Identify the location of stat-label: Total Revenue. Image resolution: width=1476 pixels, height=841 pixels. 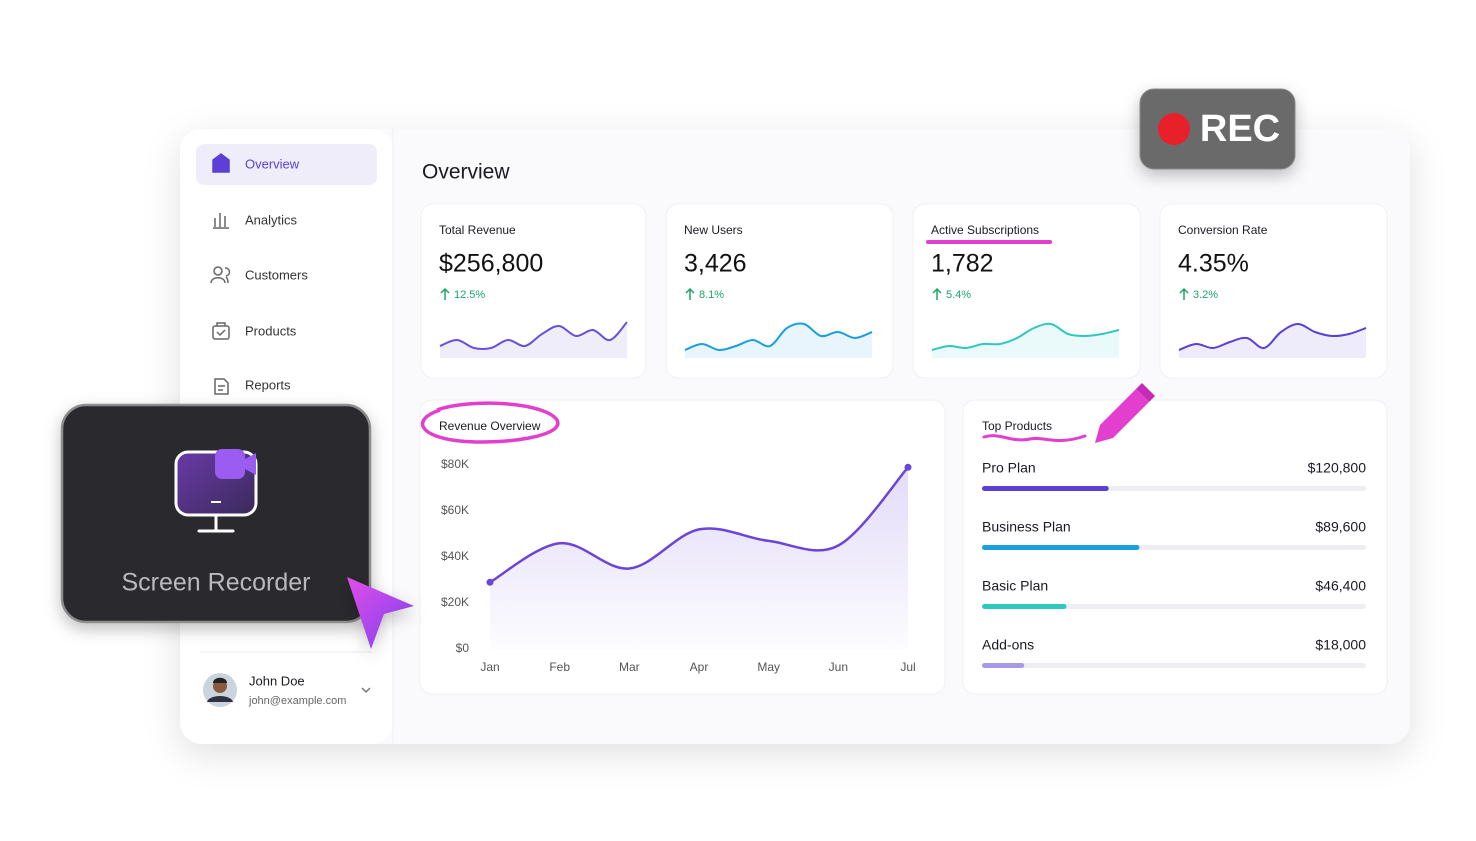
(477, 230).